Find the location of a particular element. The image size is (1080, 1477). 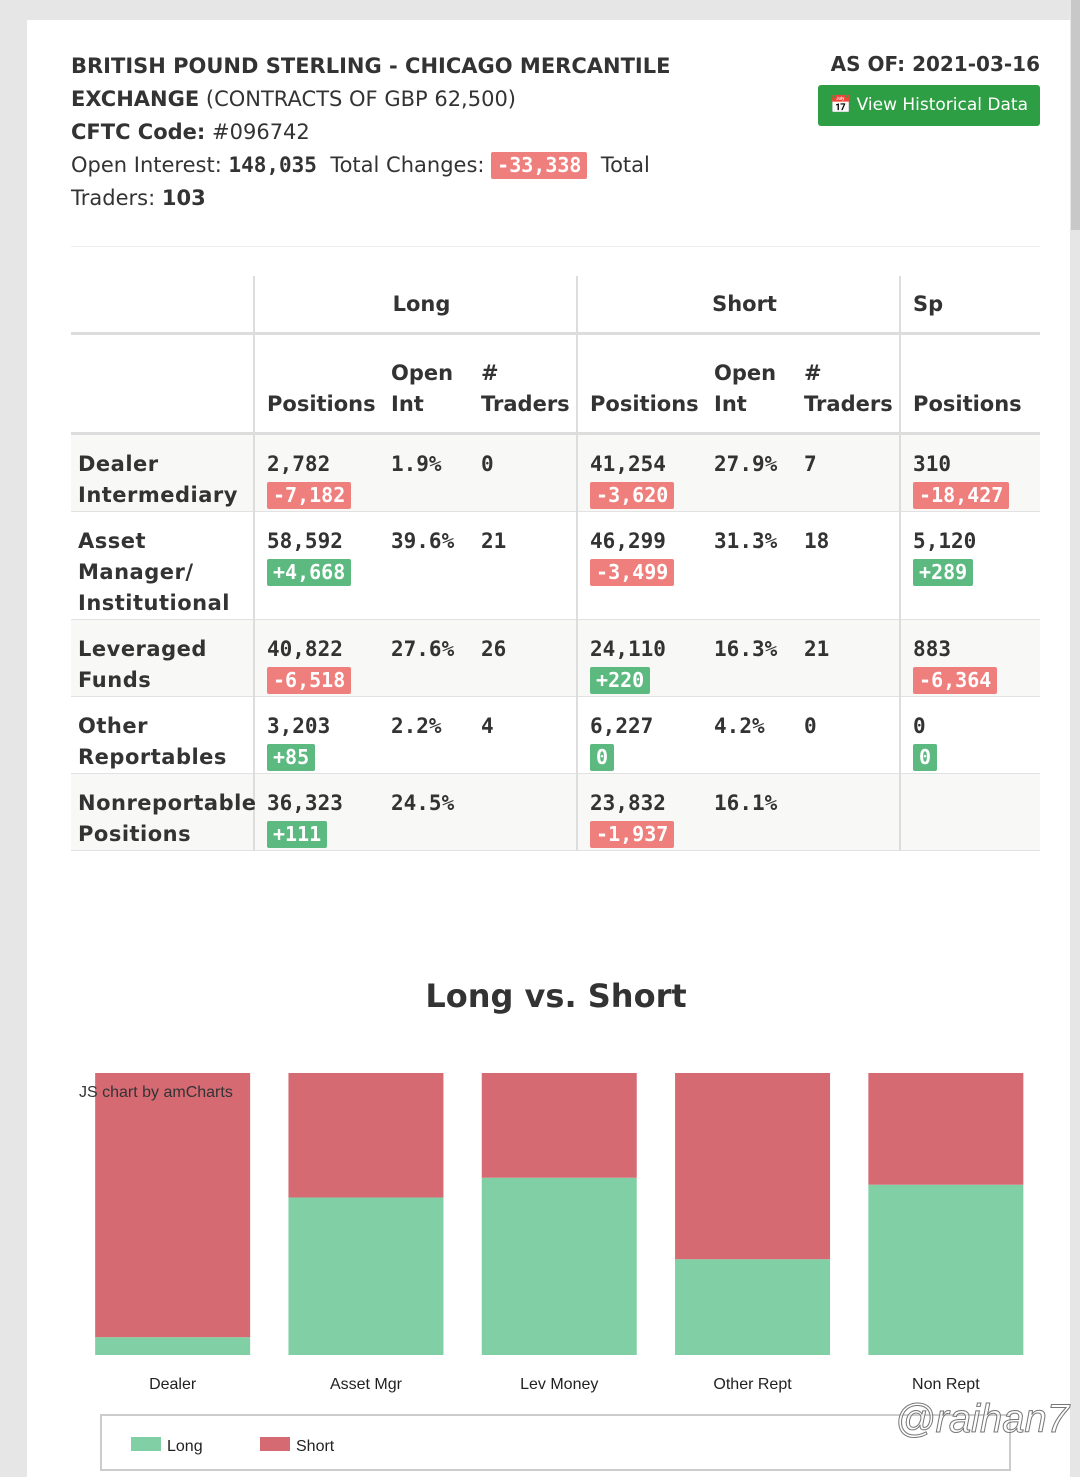

cell: 4.2% is located at coordinates (747, 735).